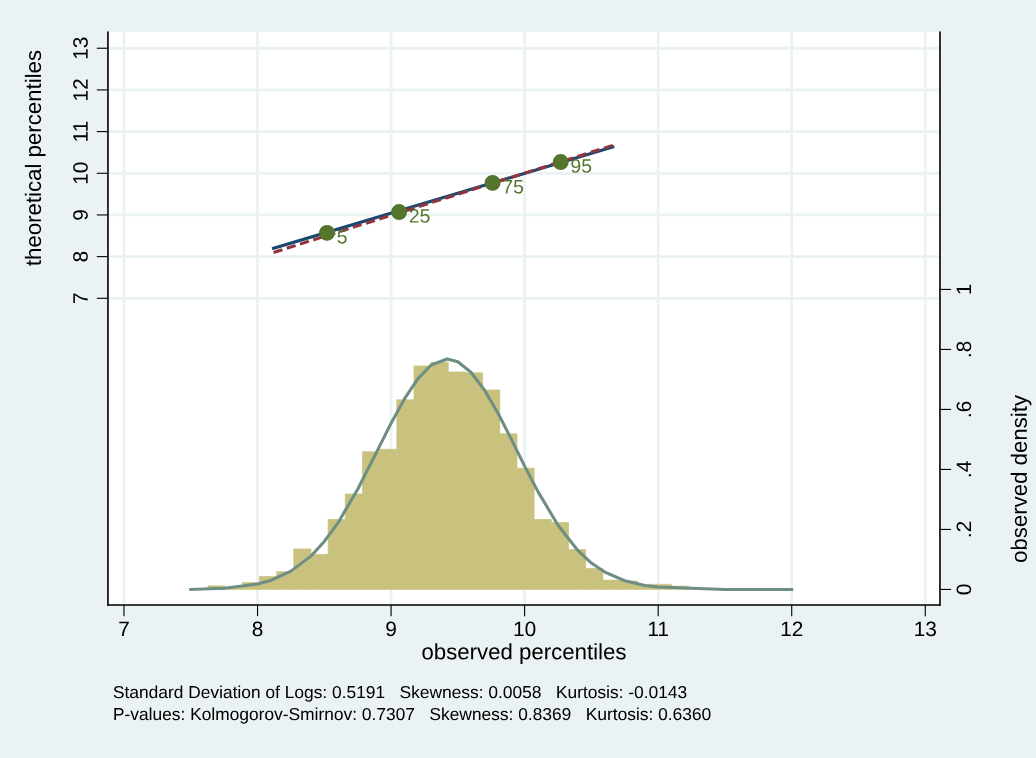  Describe the element at coordinates (964, 529) in the screenshot. I see `y2-tick-label: .2` at that location.